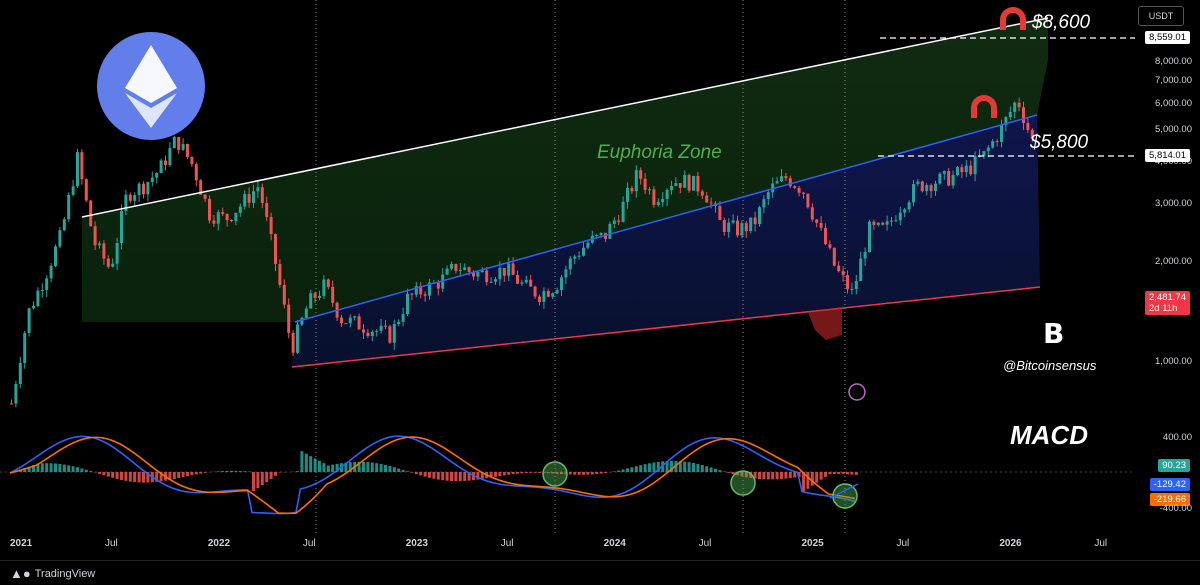 Image resolution: width=1200 pixels, height=585 pixels. Describe the element at coordinates (52, 573) in the screenshot. I see `tradingview-brand: ▲● TradingView` at that location.